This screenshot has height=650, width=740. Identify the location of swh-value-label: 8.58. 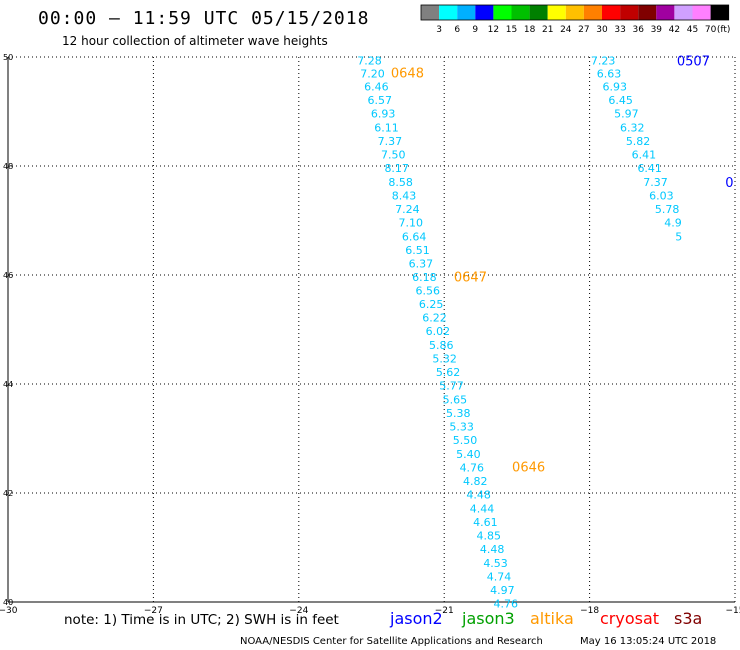
(400, 182).